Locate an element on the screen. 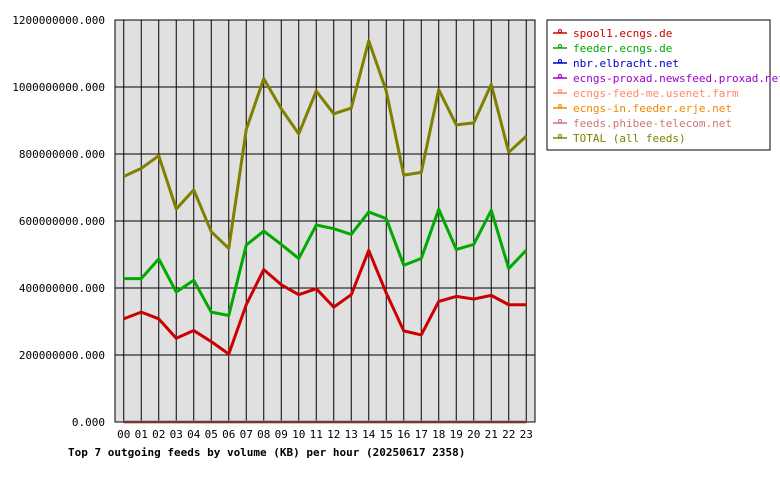  x-tick-label: 20 is located at coordinates (473, 434).